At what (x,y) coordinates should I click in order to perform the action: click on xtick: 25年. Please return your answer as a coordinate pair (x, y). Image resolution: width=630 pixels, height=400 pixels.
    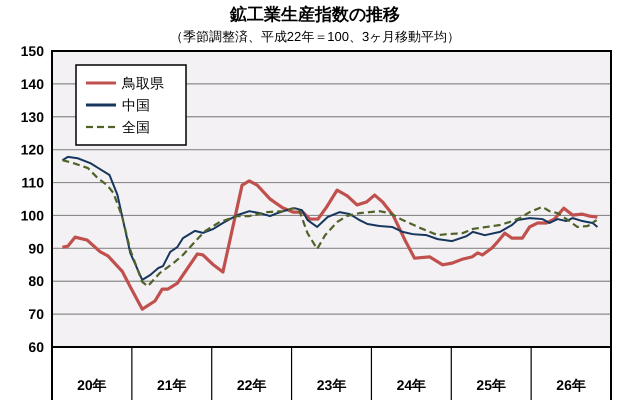
    Looking at the image, I should click on (491, 385).